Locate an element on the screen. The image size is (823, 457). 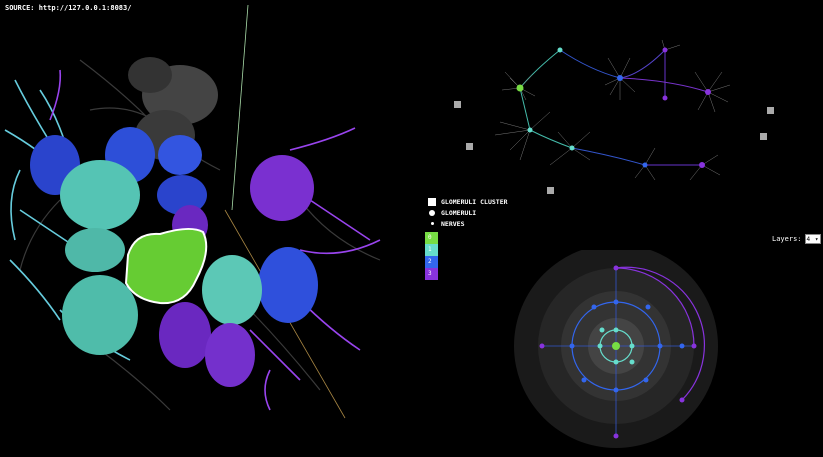
legend-item-cluster: GLOMERULI CLUSTER is located at coordinates (468, 201).